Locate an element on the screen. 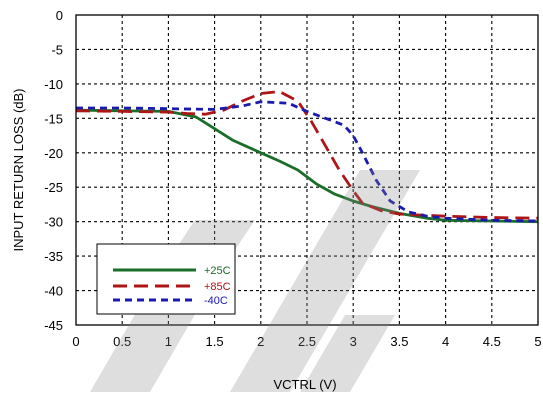 This screenshot has height=396, width=543. y-tick-label: -35 is located at coordinates (53, 256).